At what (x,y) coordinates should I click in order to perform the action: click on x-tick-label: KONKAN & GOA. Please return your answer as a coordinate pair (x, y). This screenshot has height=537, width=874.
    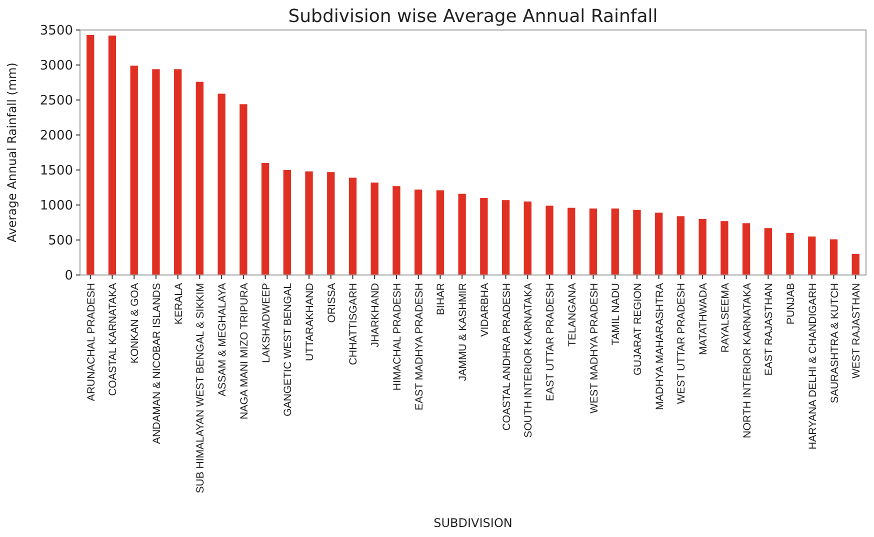
    Looking at the image, I should click on (135, 323).